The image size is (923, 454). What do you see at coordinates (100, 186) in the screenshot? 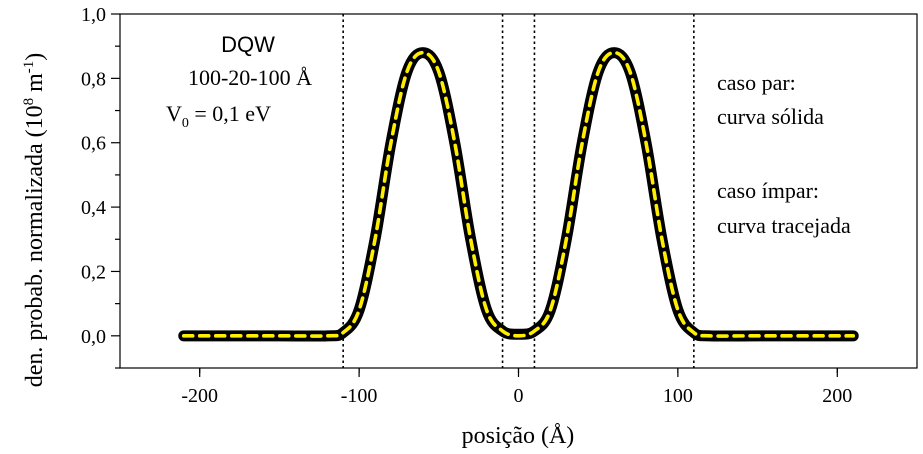
I see `y-axis: 0,0 0,2 0,4 0,6 0,8 1,0` at bounding box center [100, 186].